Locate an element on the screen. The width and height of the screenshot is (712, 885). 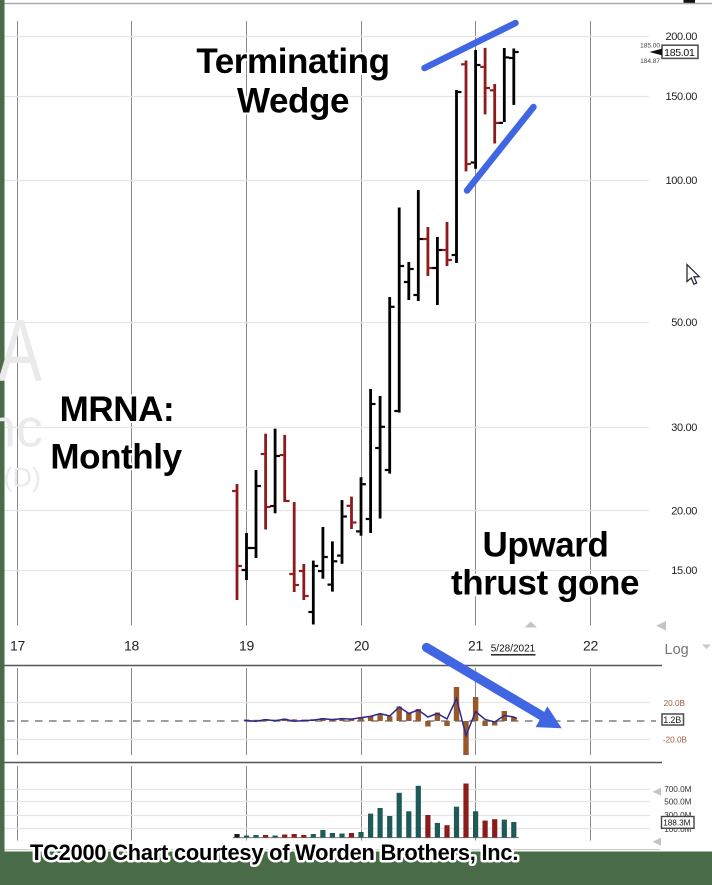
svg-text: 1.2B is located at coordinates (672, 720).